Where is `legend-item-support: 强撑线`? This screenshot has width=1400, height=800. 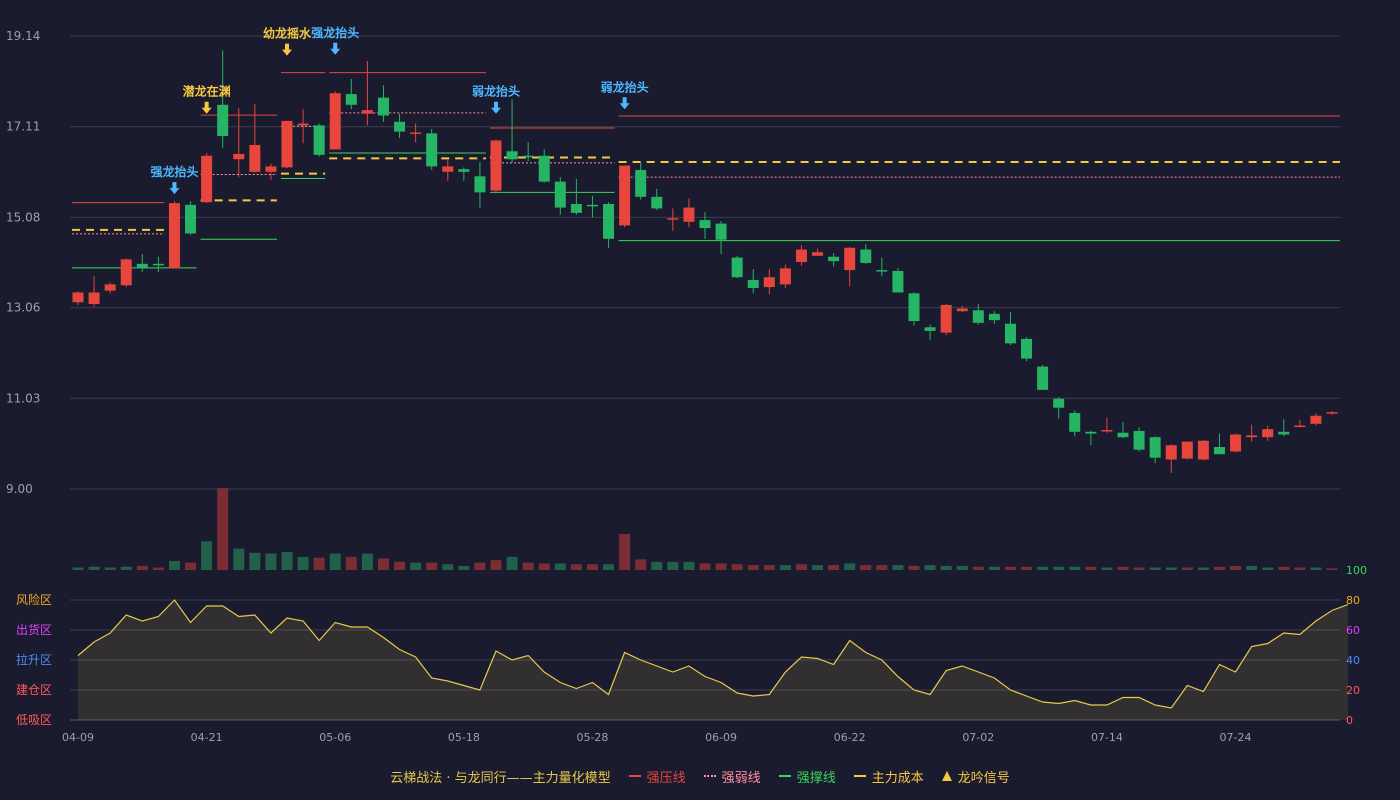 legend-item-support: 强撑线 is located at coordinates (807, 776).